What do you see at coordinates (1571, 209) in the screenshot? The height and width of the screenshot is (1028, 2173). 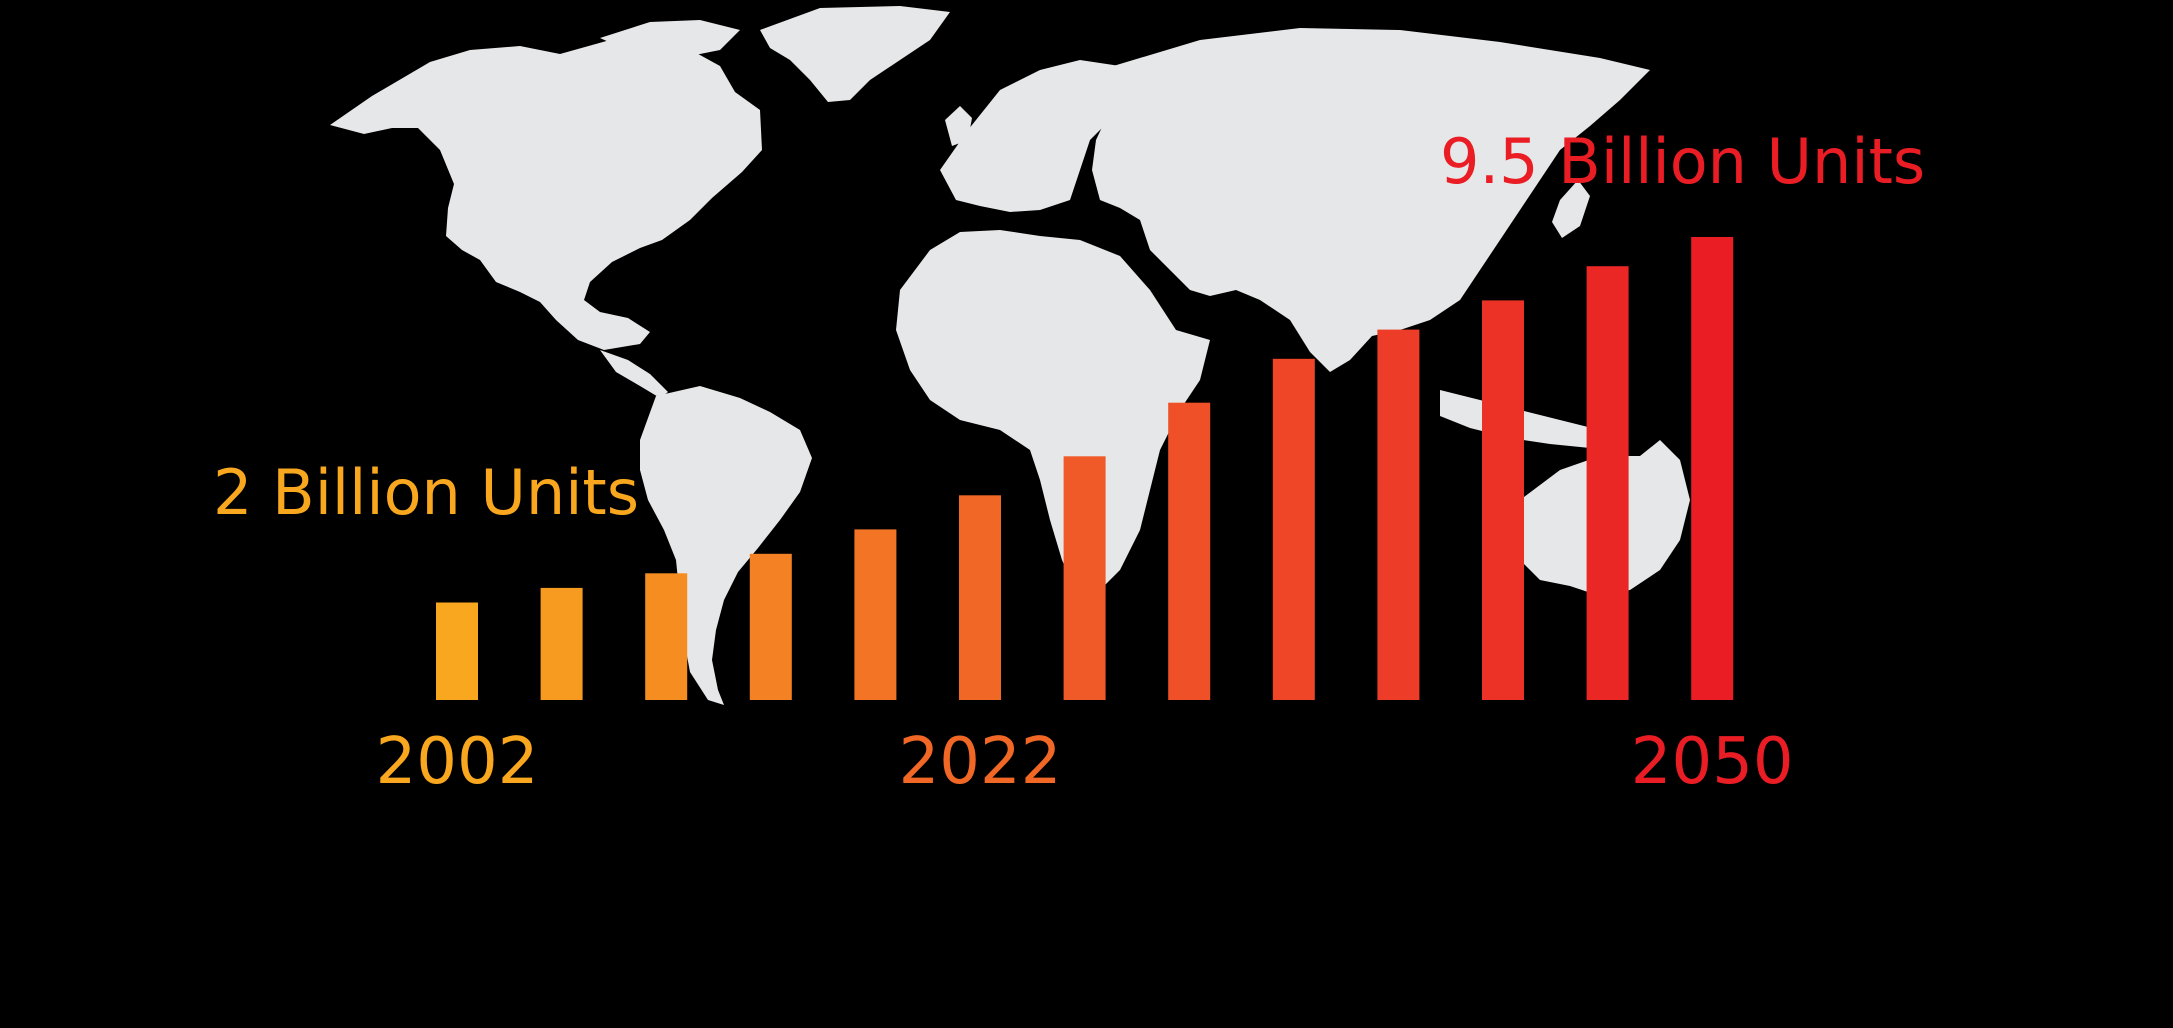 I see `map-japan` at bounding box center [1571, 209].